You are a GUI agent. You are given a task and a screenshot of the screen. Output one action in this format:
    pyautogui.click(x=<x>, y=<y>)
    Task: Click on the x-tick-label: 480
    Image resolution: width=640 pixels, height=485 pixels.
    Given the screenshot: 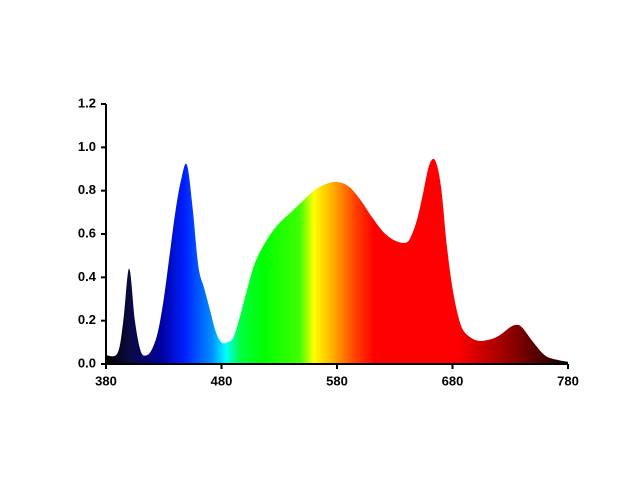 What is the action you would take?
    pyautogui.click(x=222, y=380)
    